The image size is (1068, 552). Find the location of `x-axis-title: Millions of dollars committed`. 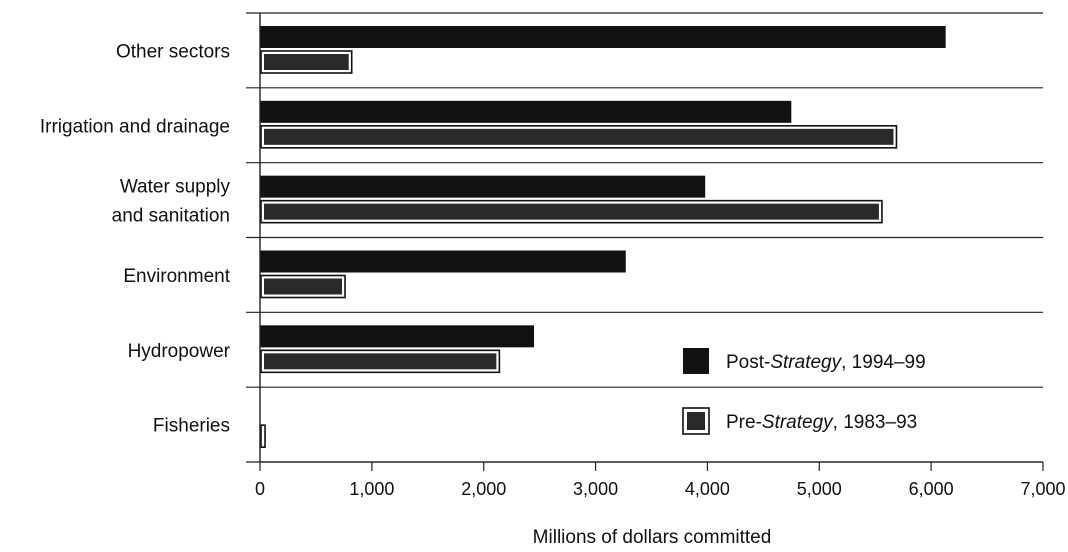

x-axis-title: Millions of dollars committed is located at coordinates (652, 537).